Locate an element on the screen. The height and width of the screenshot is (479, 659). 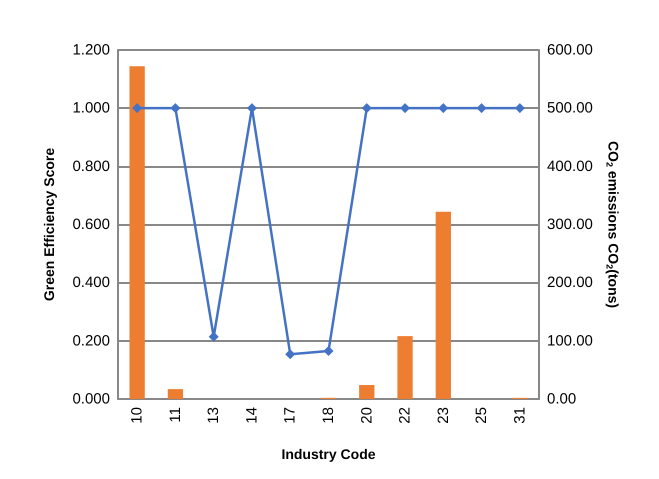
y-axis-title: Green Efficiency Score is located at coordinates (49, 225).